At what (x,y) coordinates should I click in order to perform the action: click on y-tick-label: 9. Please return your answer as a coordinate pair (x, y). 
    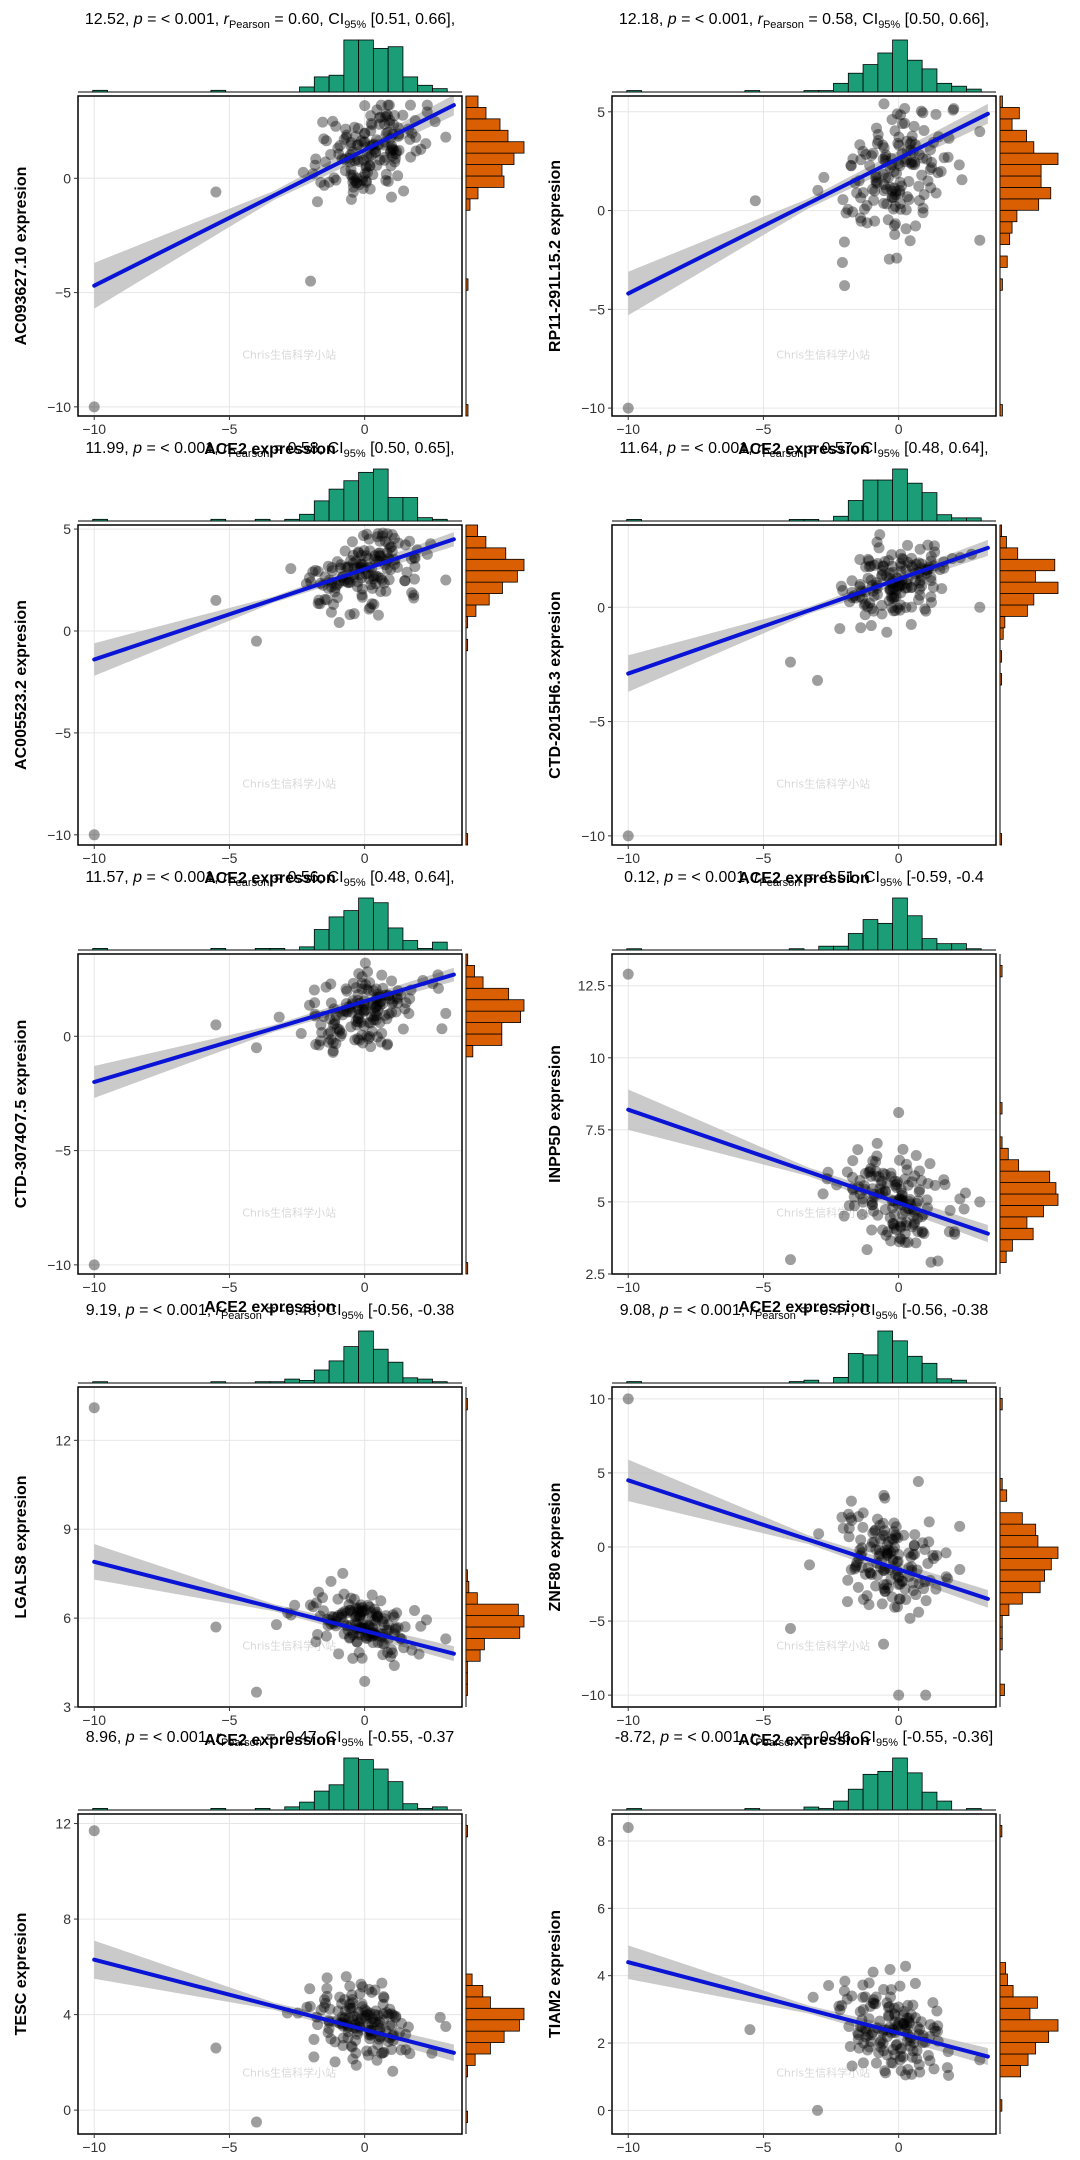
    Looking at the image, I should click on (67, 1529).